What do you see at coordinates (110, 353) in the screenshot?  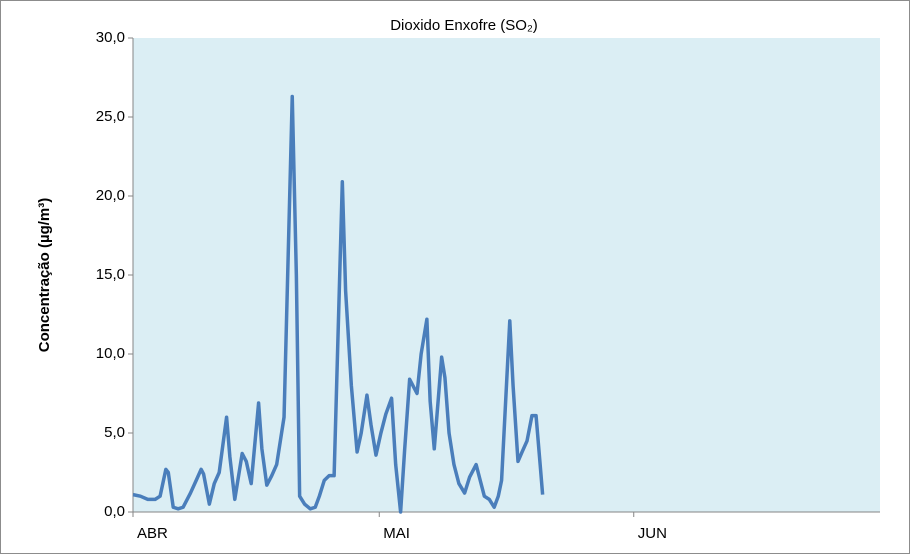 I see `y-tick-label: 10,0` at bounding box center [110, 353].